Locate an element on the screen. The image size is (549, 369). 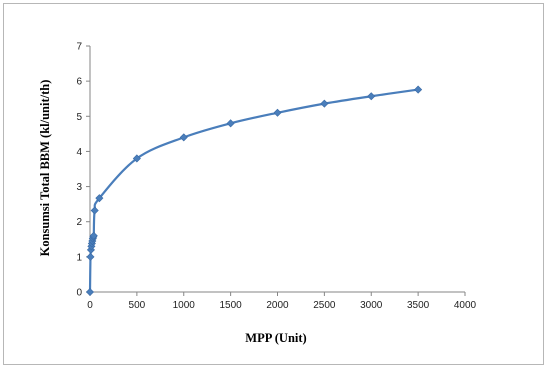
y-tick-label: 3 is located at coordinates (79, 187).